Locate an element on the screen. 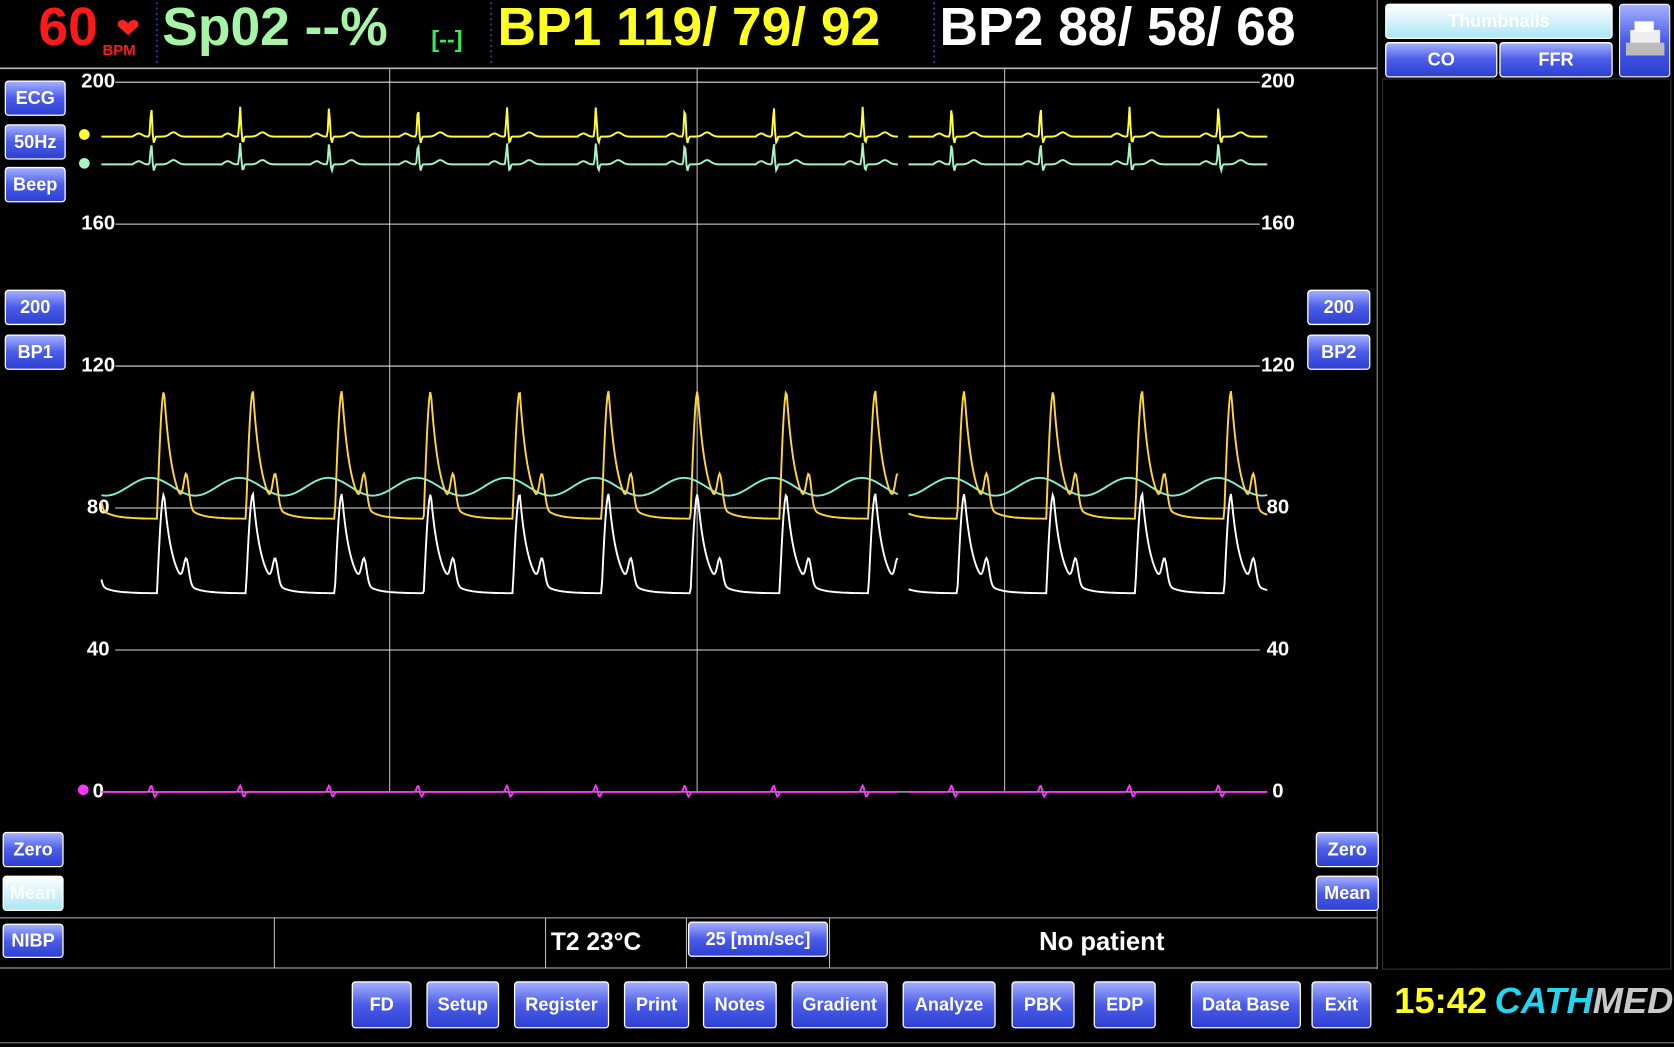 The image size is (1674, 1047). button: 50Hz is located at coordinates (35, 142).